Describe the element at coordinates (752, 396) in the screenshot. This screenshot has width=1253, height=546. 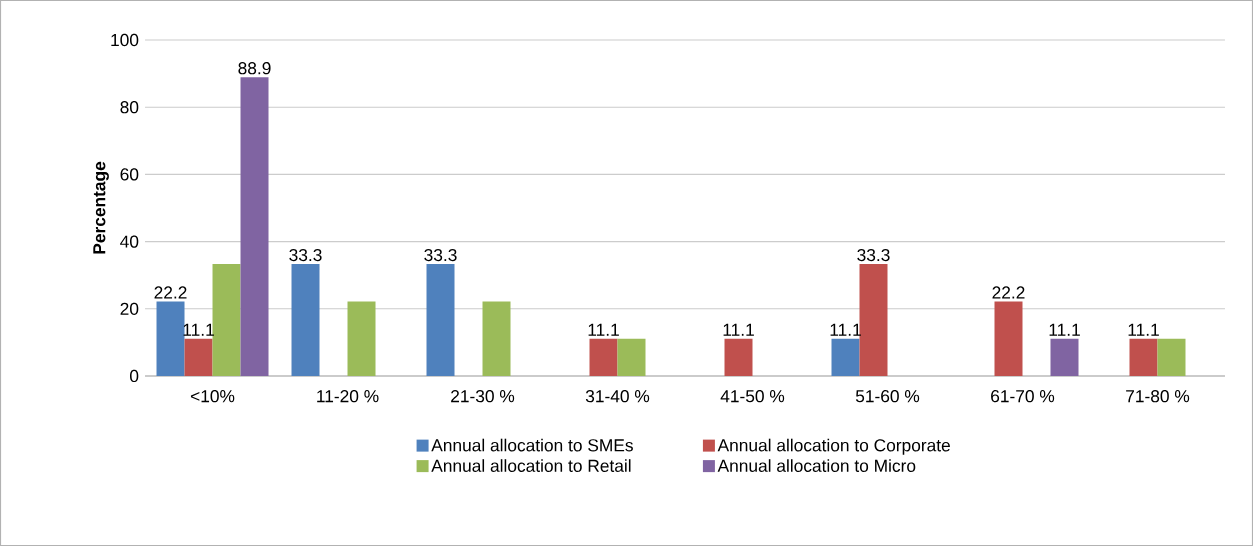
I see `x-tick-label: 41-50 %` at that location.